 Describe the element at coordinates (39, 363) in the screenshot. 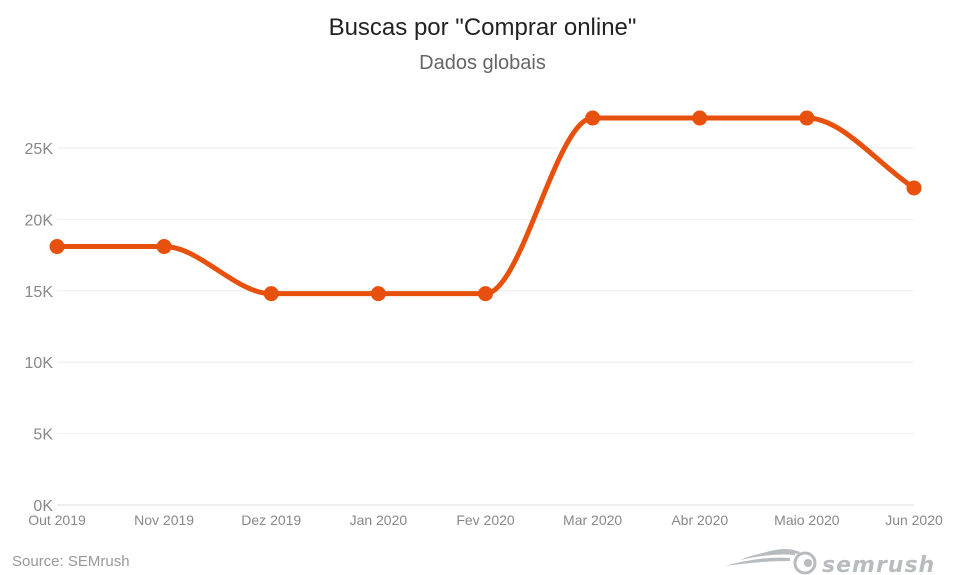

I see `y-tick-label: 10K` at that location.